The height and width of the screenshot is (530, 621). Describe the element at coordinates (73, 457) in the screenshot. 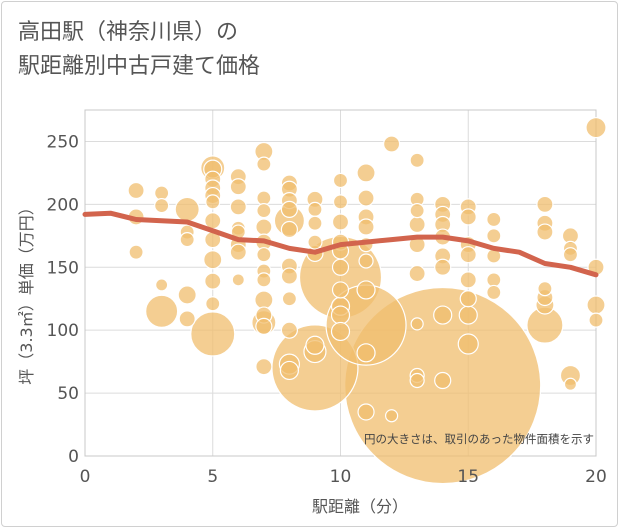

I see `y-tick-label: 0` at that location.